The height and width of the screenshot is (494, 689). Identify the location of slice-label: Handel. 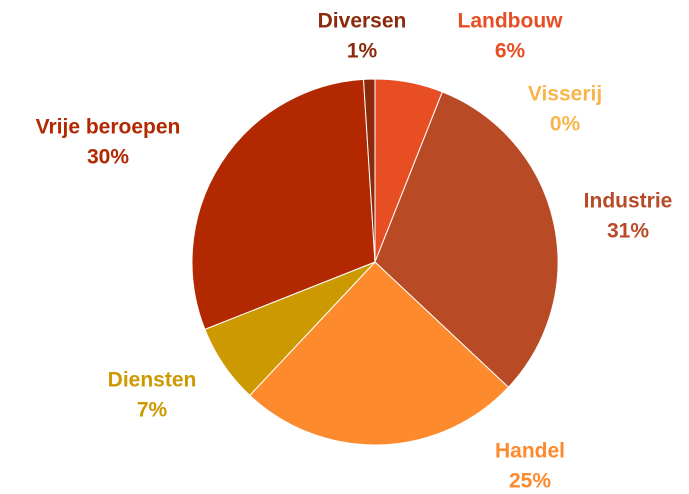
(530, 451).